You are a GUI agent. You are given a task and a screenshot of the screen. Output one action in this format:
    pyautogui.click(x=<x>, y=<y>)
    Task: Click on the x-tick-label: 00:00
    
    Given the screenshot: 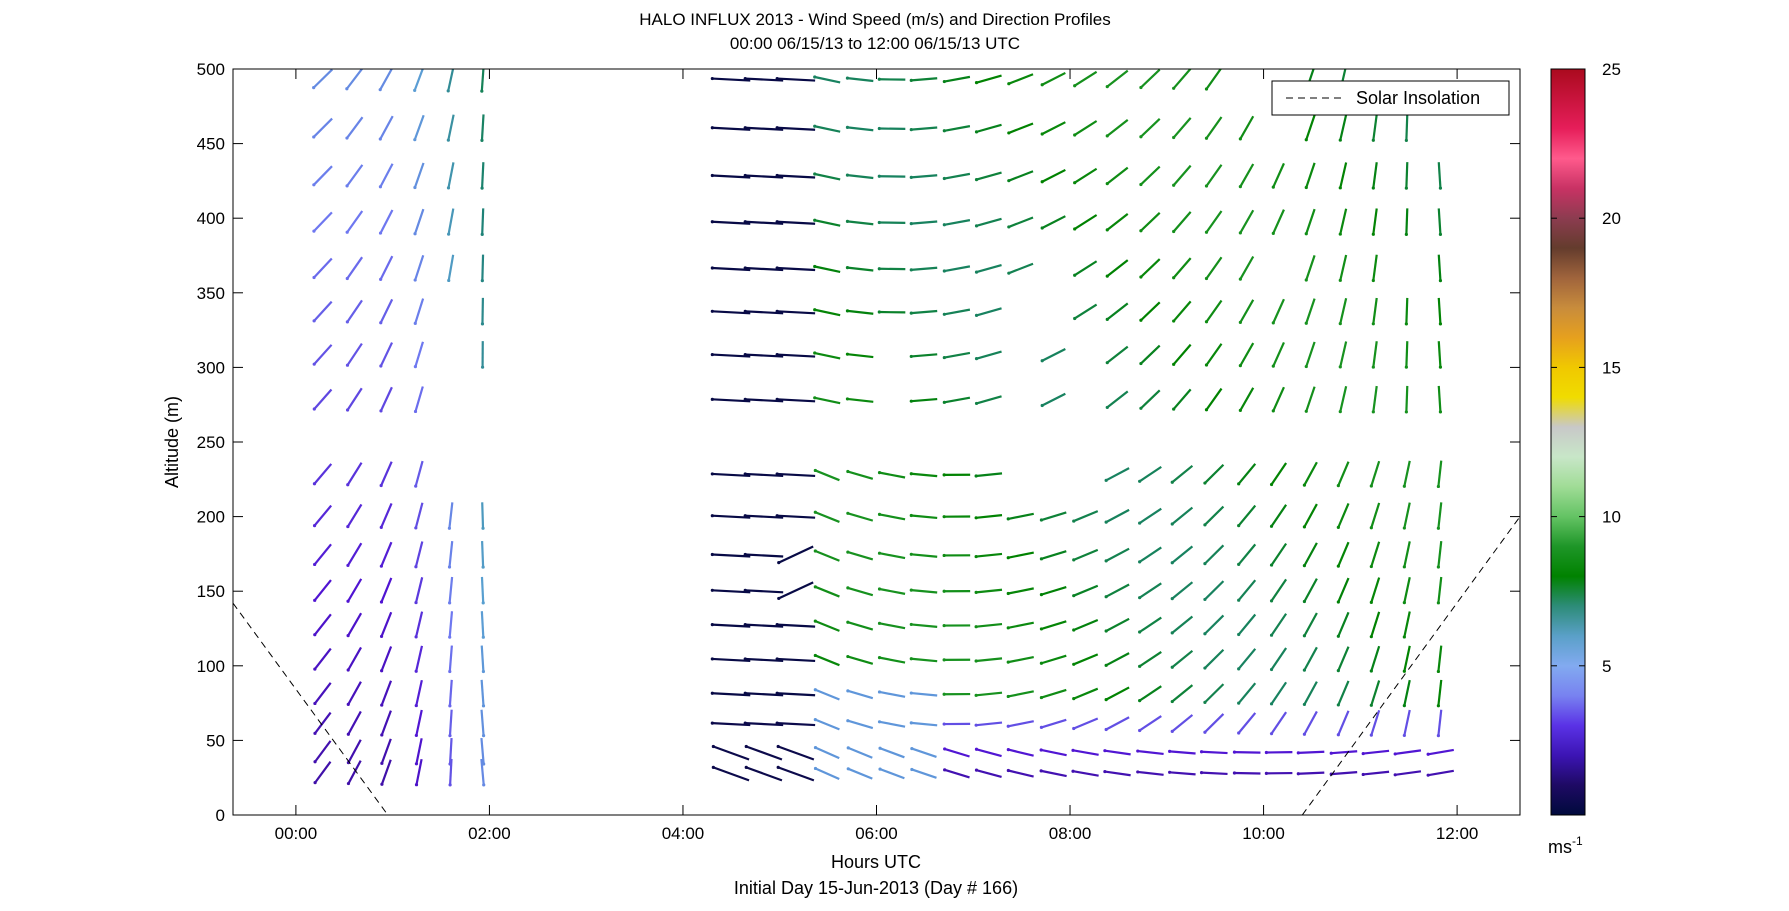 What is the action you would take?
    pyautogui.click(x=296, y=833)
    